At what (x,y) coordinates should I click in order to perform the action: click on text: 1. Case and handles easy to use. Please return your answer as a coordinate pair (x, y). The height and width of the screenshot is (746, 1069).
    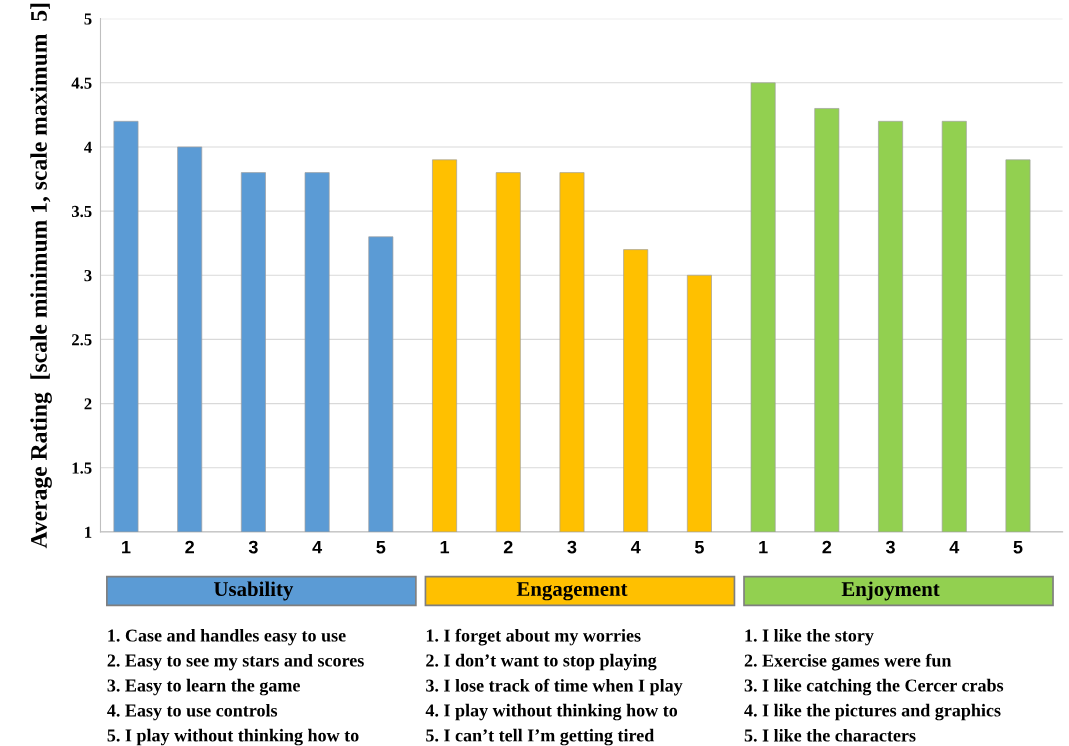
    Looking at the image, I should click on (227, 637).